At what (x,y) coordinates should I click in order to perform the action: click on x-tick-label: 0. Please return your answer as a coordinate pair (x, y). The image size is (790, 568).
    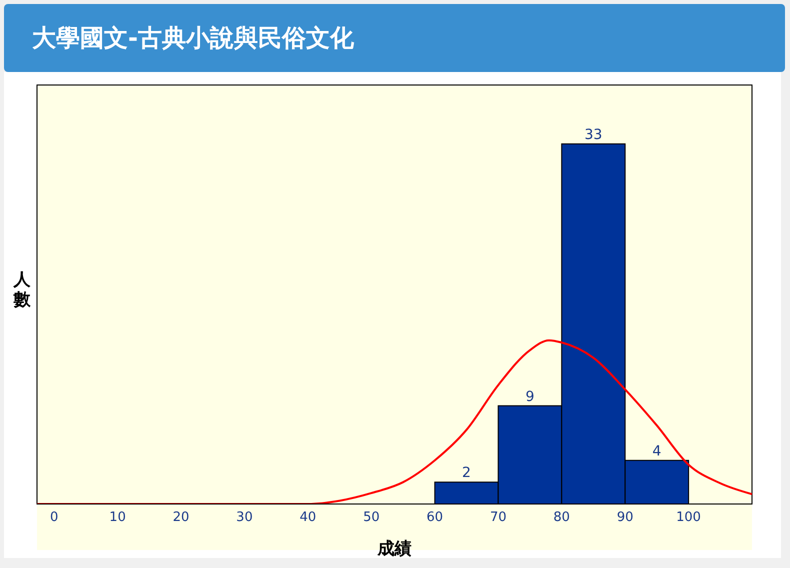
    Looking at the image, I should click on (54, 518).